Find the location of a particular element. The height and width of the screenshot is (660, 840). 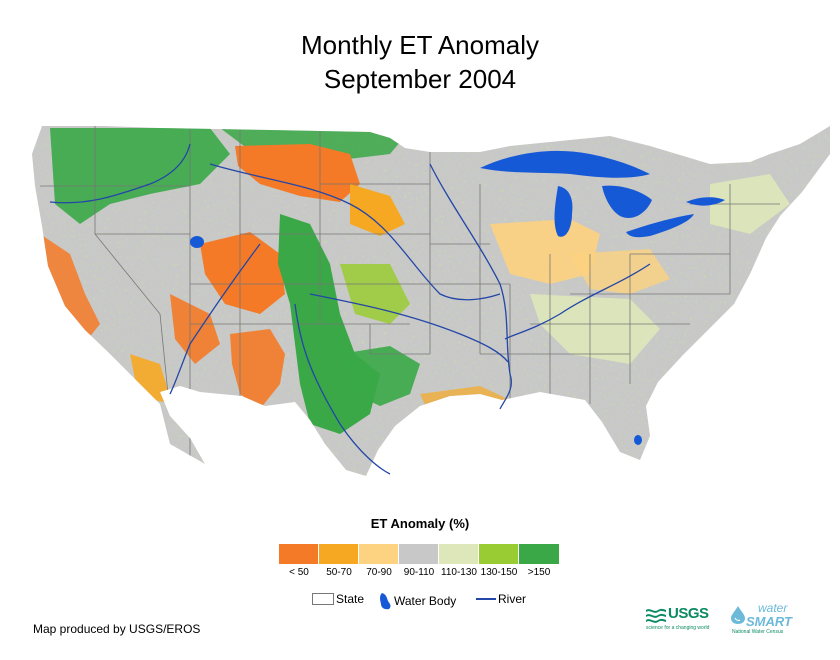

anomaly-patch-west-coast-orange is located at coordinates (70, 286).